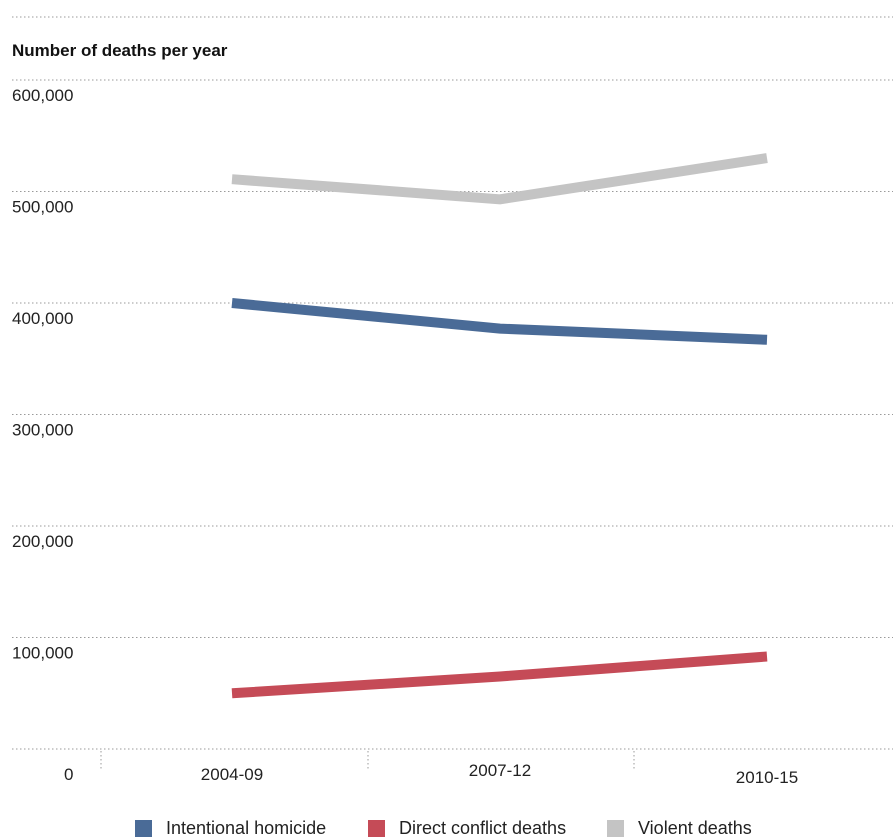 The width and height of the screenshot is (895, 839). Describe the element at coordinates (120, 50) in the screenshot. I see `y-axis-label: Number of deaths per year` at that location.